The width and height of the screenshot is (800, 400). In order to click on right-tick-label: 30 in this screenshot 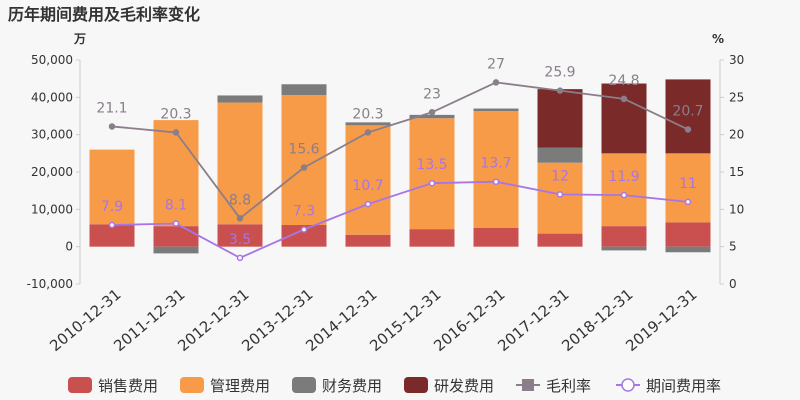, I will do `click(736, 60)`.